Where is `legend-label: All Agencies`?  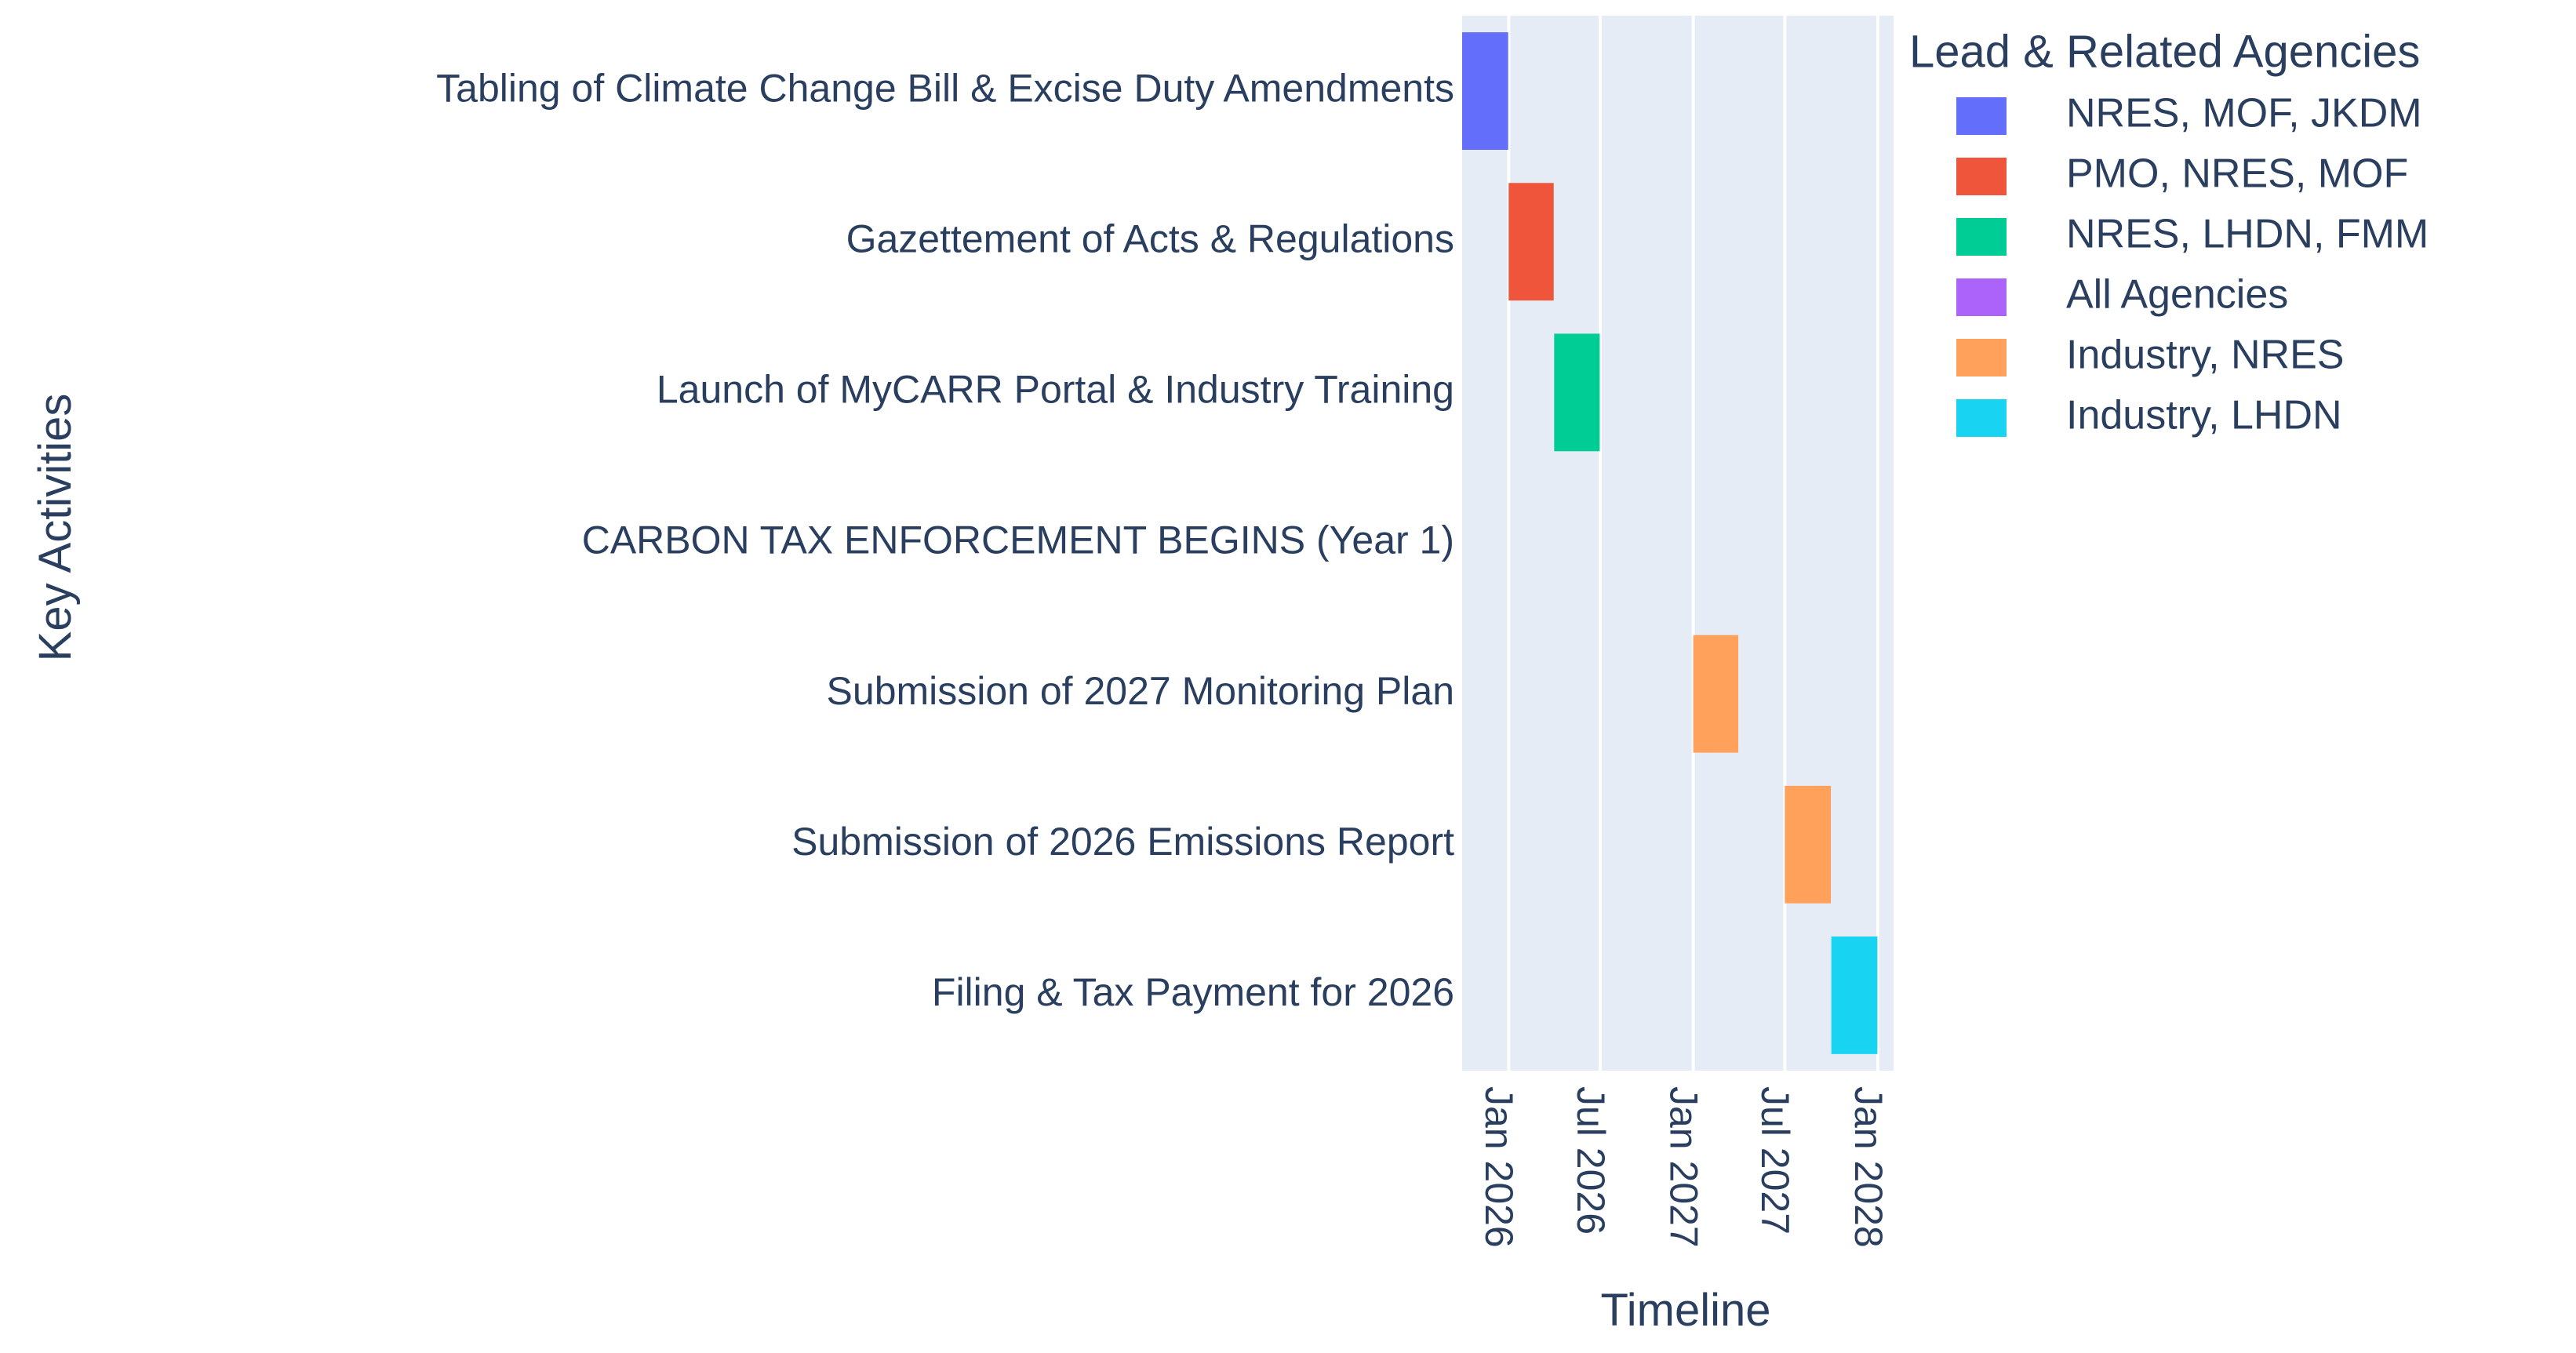 legend-label: All Agencies is located at coordinates (2177, 295).